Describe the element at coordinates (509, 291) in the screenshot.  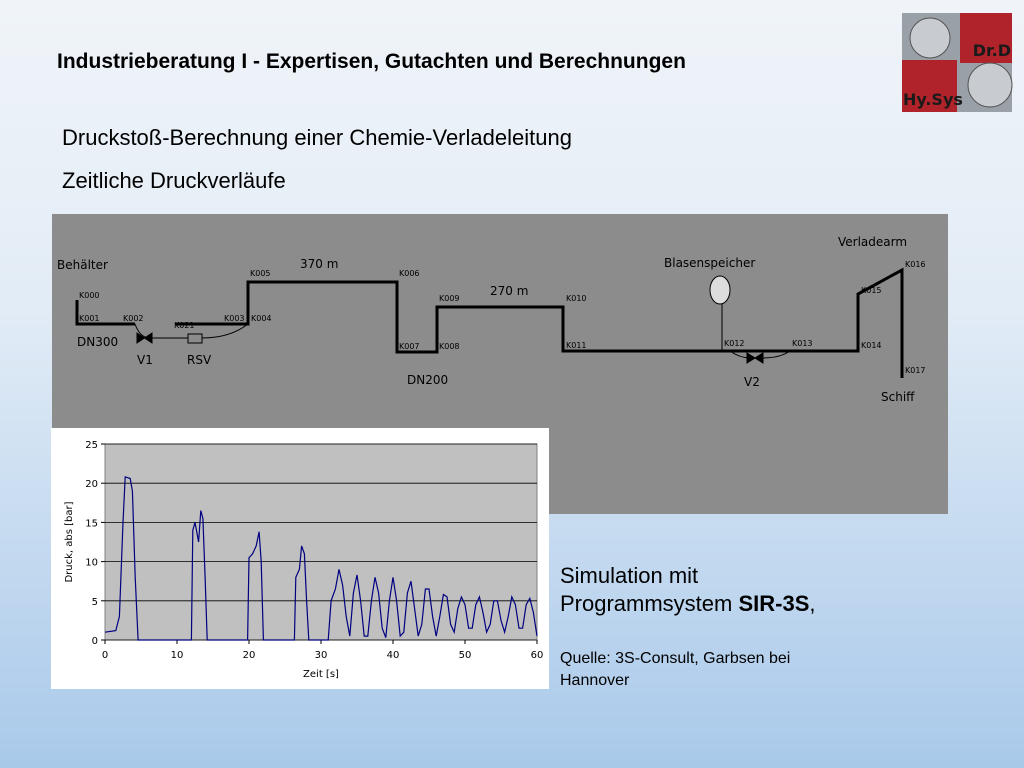
I see `label: 270 m` at that location.